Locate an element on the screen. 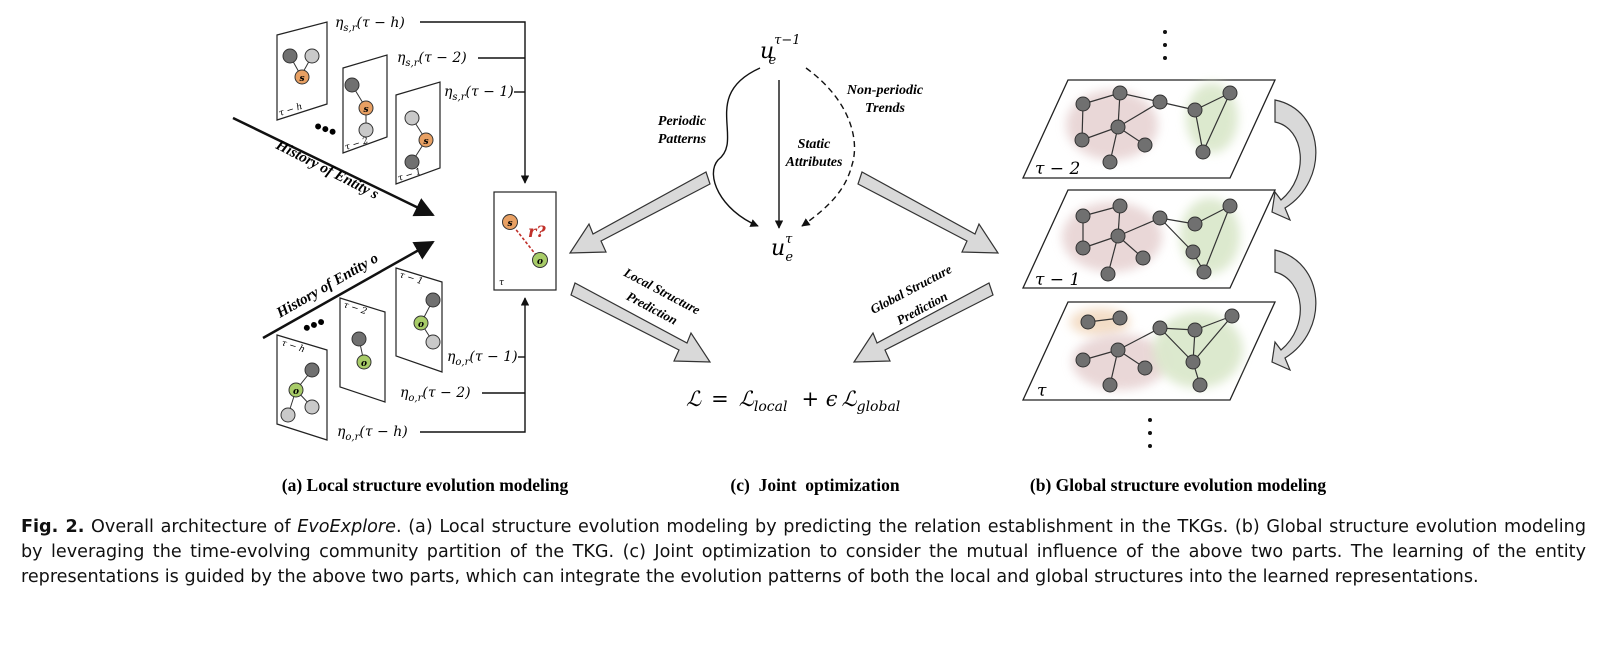 This screenshot has height=645, width=1607. caption-c: (c) Joint optimization is located at coordinates (814, 485).